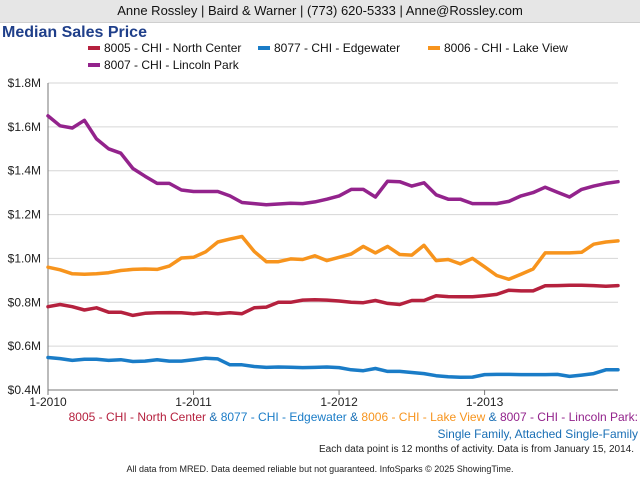 The image size is (640, 480). Describe the element at coordinates (537, 434) in the screenshot. I see `chart-caption-property-types: Single Family, Attached Single-Family` at that location.